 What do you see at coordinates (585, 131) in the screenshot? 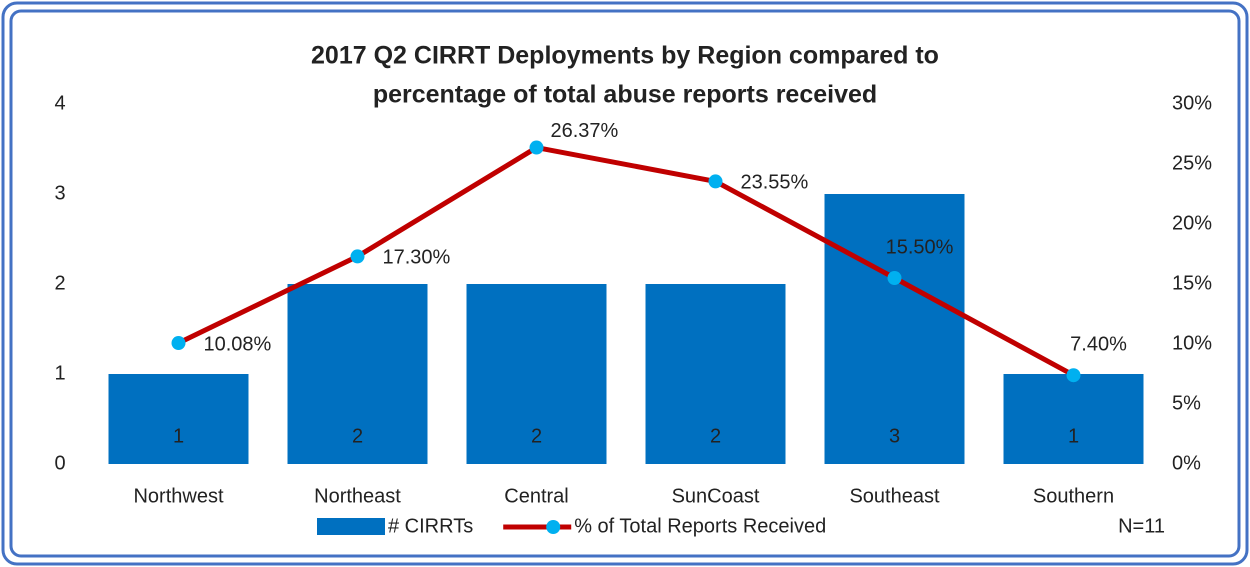
I see `line-value-label: 26.37%` at bounding box center [585, 131].